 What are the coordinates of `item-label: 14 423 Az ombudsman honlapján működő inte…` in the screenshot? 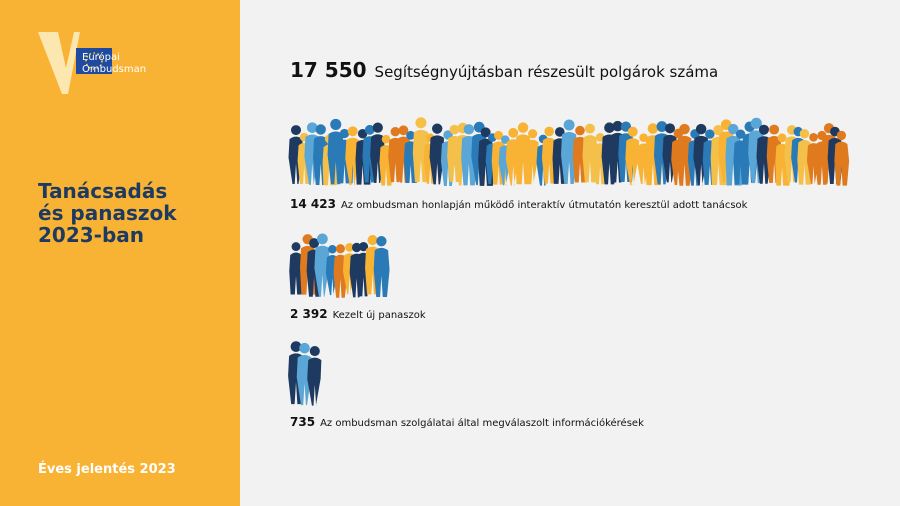 It's located at (518, 202).